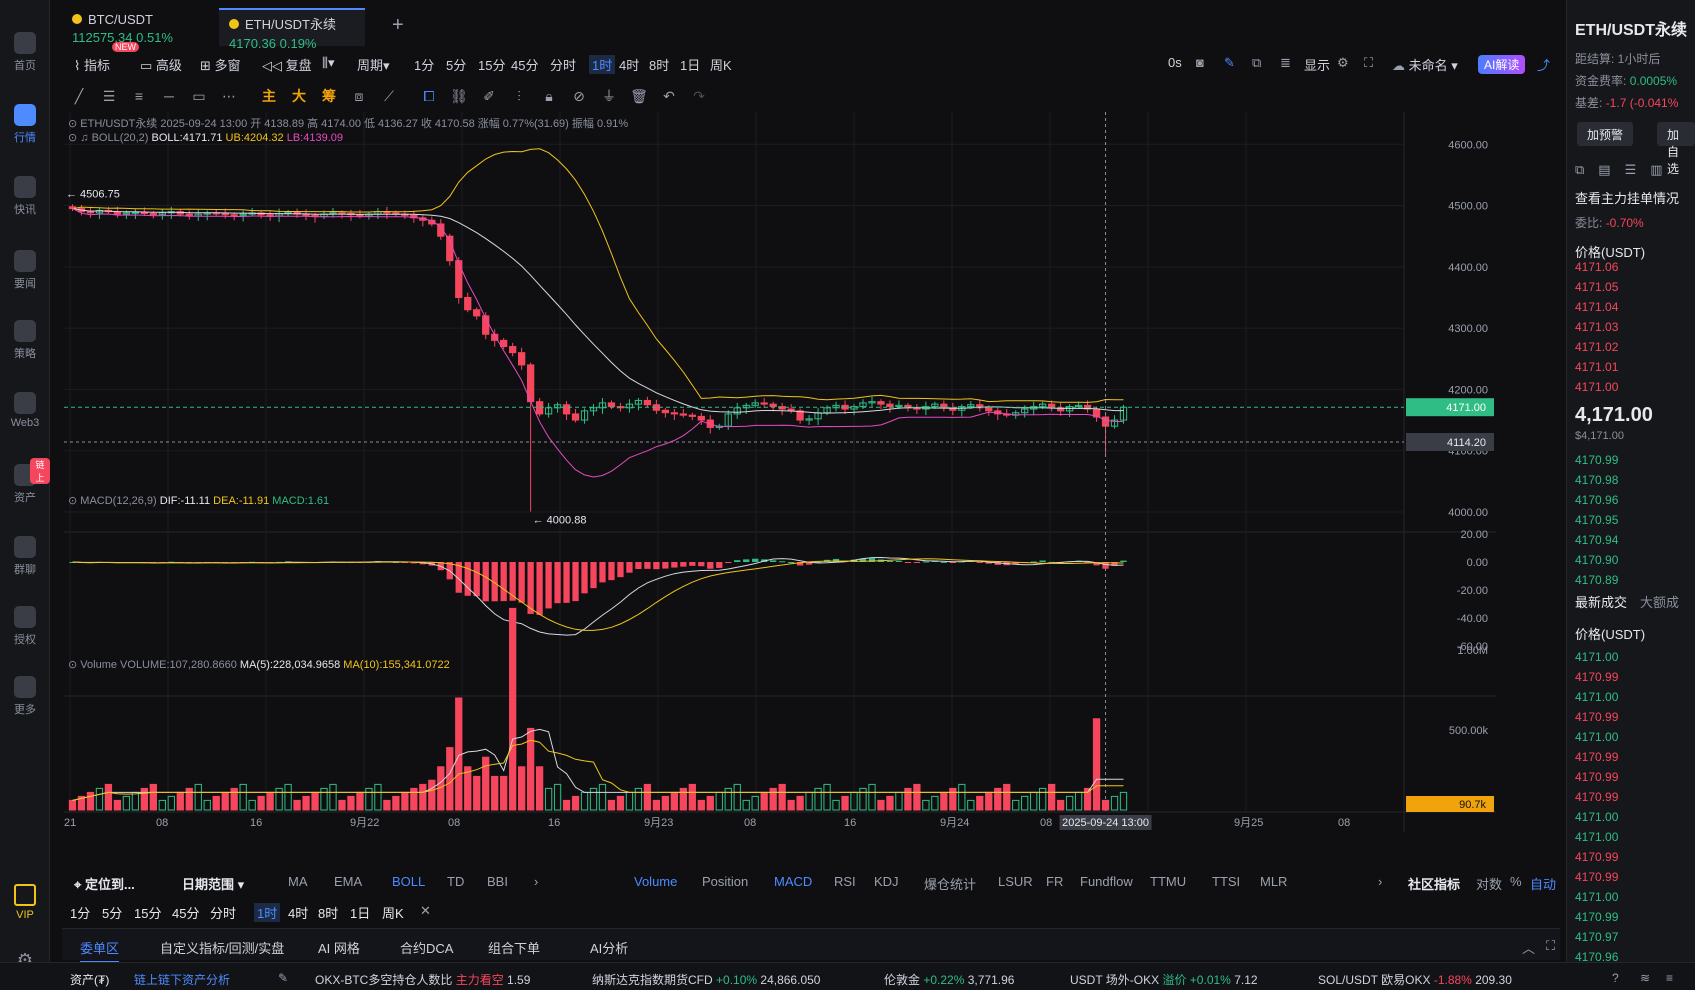 This screenshot has width=1695, height=990. Describe the element at coordinates (292, 29) in the screenshot. I see `tab-eth-usdt-perp: ETH/USDT永续 4170.36 0.19%` at that location.